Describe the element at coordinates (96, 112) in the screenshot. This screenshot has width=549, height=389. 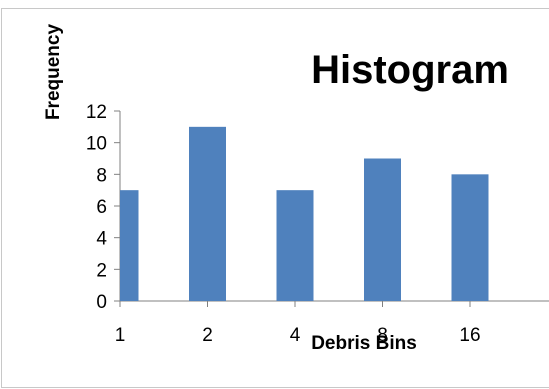
I see `y-tick-label: 12` at that location.